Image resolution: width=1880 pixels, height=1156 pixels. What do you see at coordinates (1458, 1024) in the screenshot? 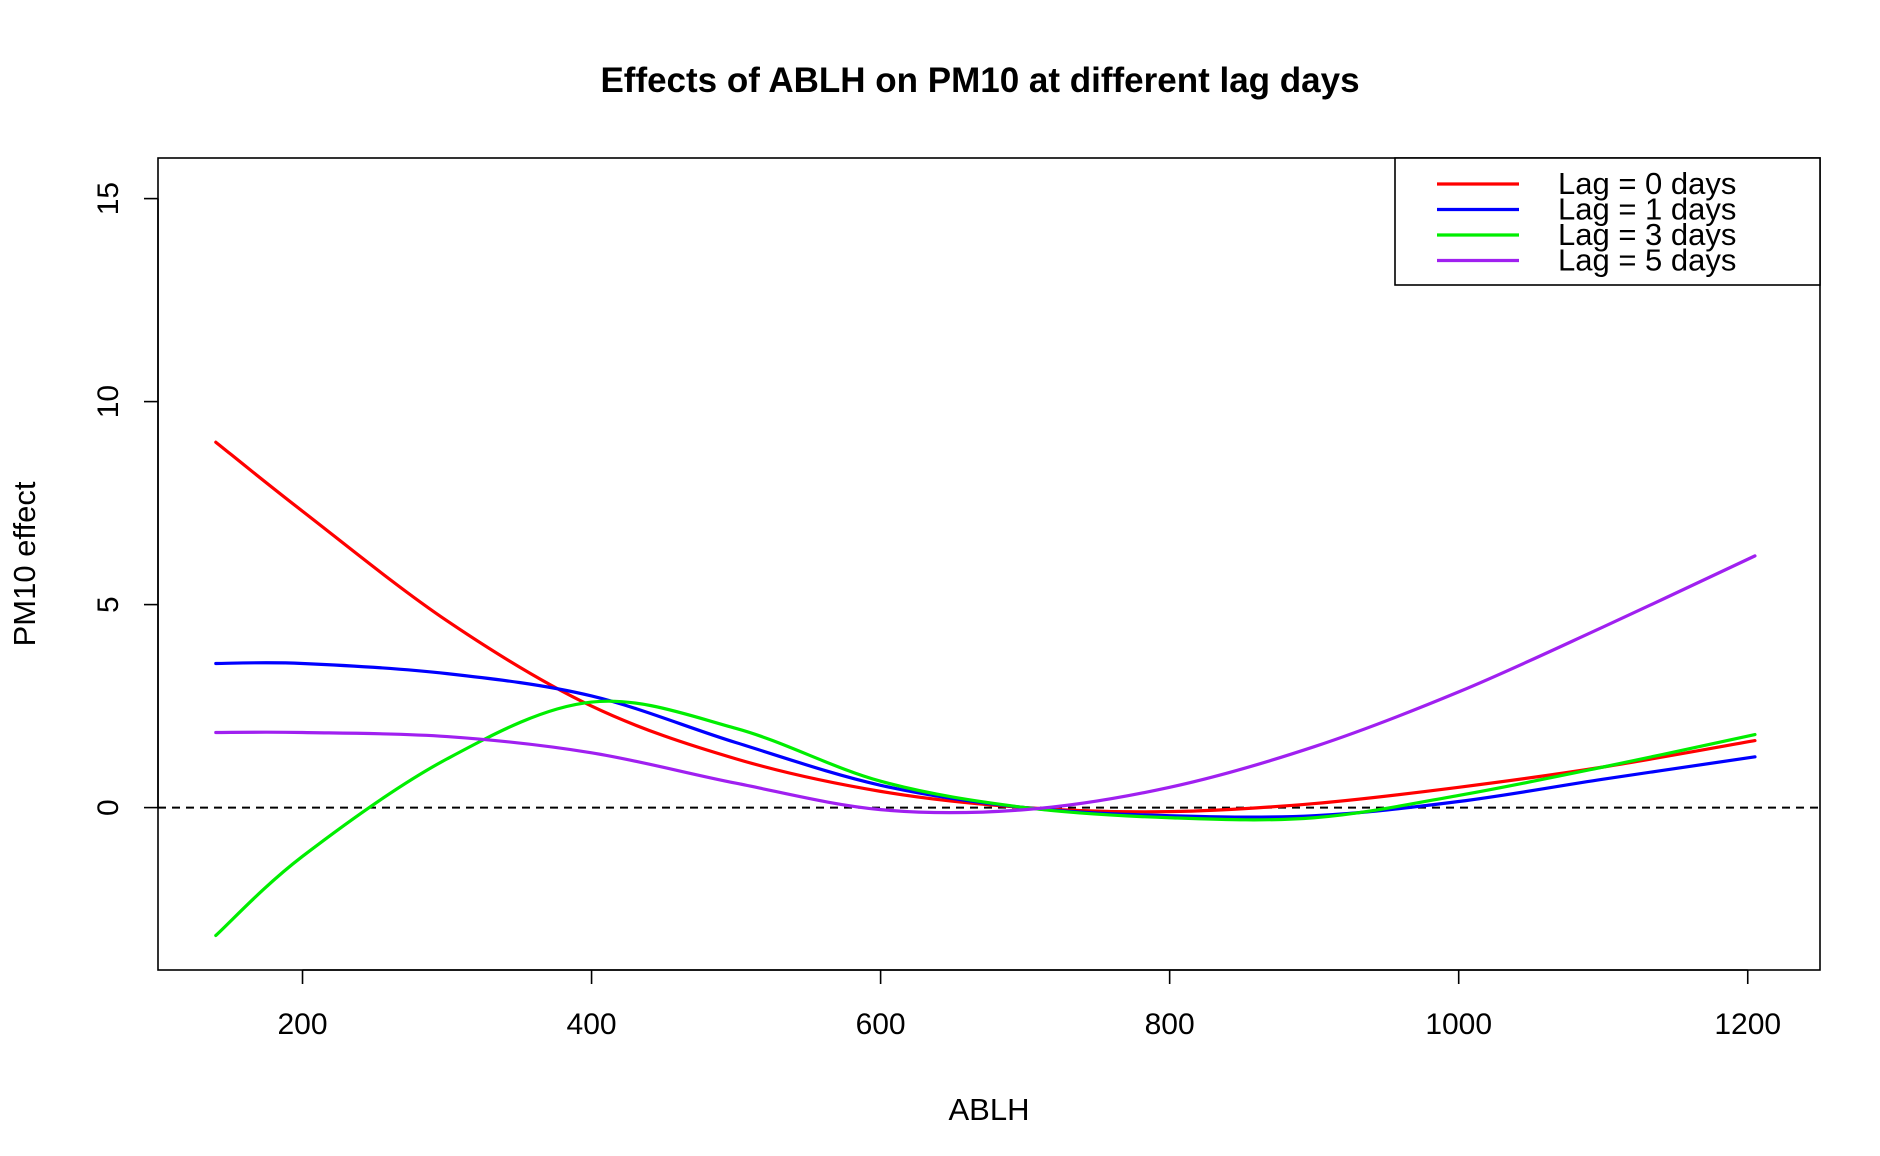
I see `x-tick-label: 1000` at bounding box center [1458, 1024].